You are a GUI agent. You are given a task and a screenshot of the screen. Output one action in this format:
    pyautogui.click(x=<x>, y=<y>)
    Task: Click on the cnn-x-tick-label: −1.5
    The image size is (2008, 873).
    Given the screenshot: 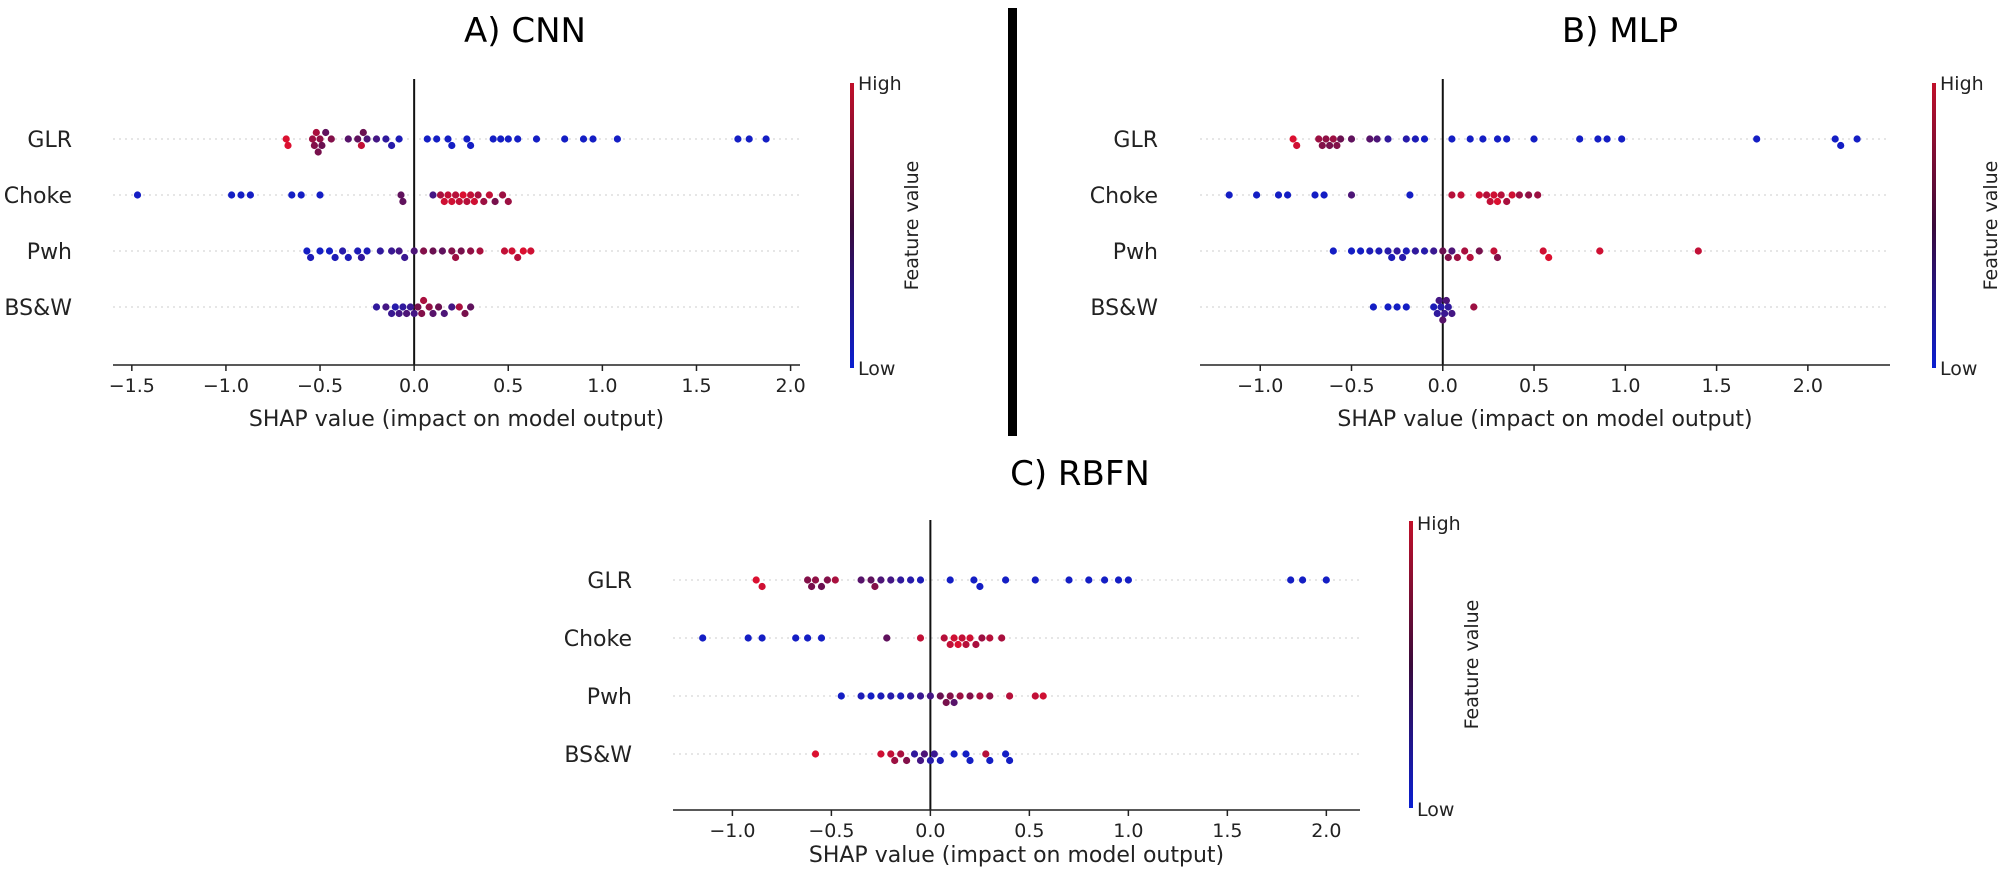 What is the action you would take?
    pyautogui.click(x=132, y=386)
    